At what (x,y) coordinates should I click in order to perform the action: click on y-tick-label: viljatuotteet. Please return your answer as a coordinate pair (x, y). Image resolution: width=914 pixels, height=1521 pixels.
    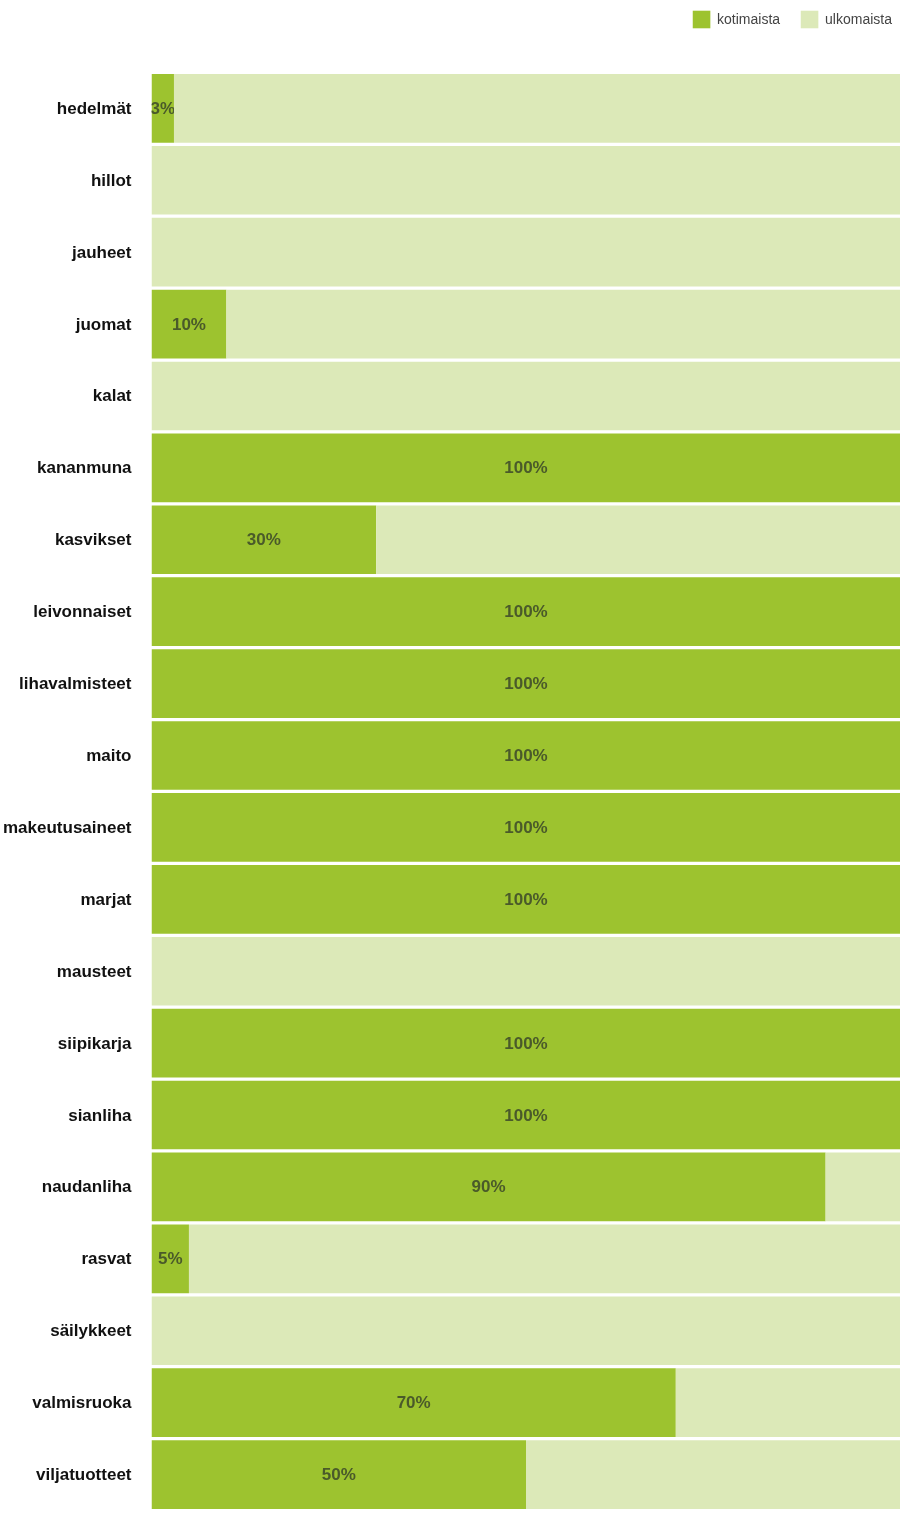
    Looking at the image, I should click on (84, 1475).